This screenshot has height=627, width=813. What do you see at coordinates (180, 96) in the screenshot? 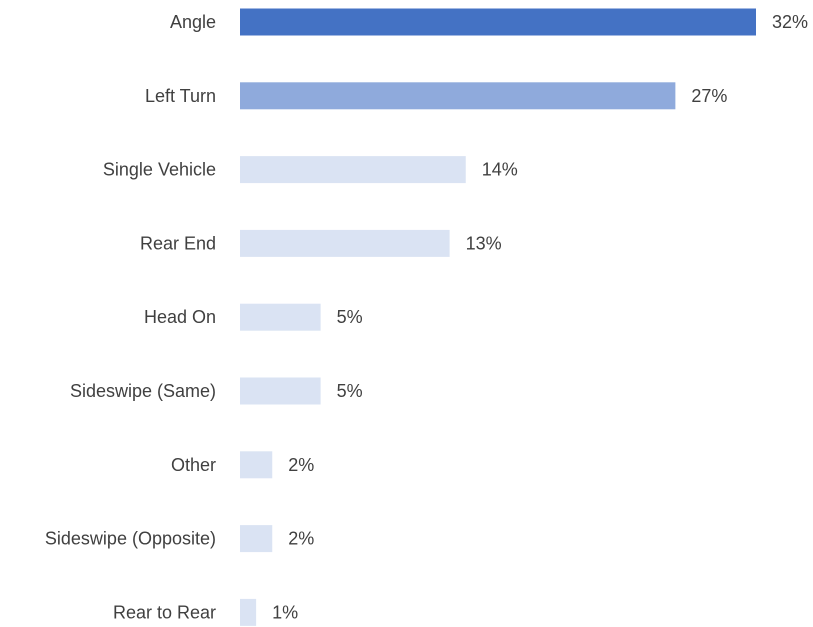
I see `category-label-left-turn: Left Turn` at bounding box center [180, 96].